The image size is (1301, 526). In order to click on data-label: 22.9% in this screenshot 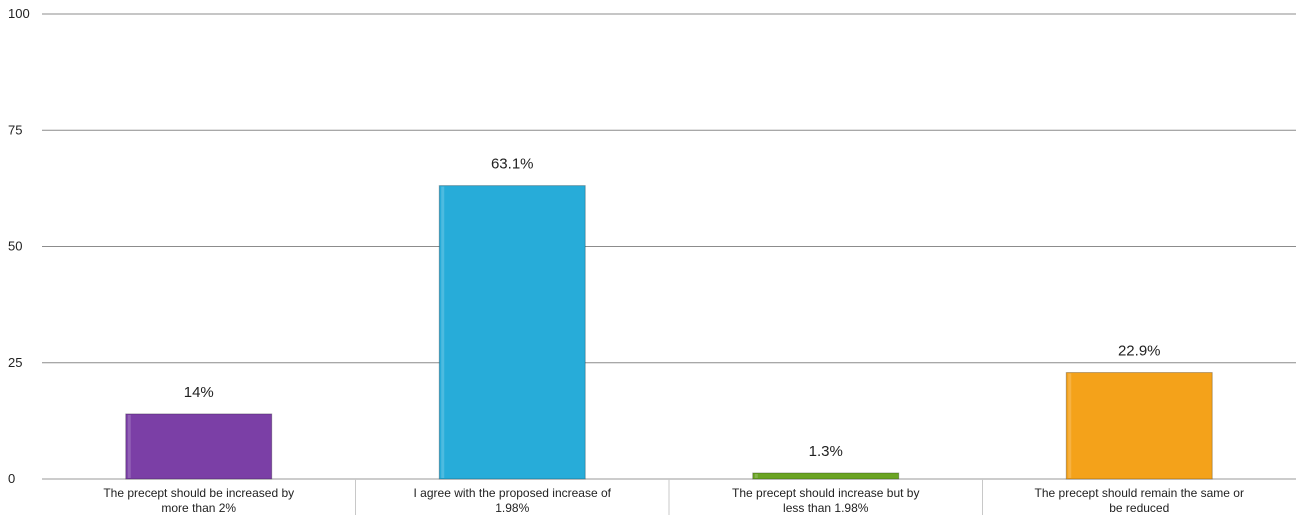, I will do `click(1139, 351)`.